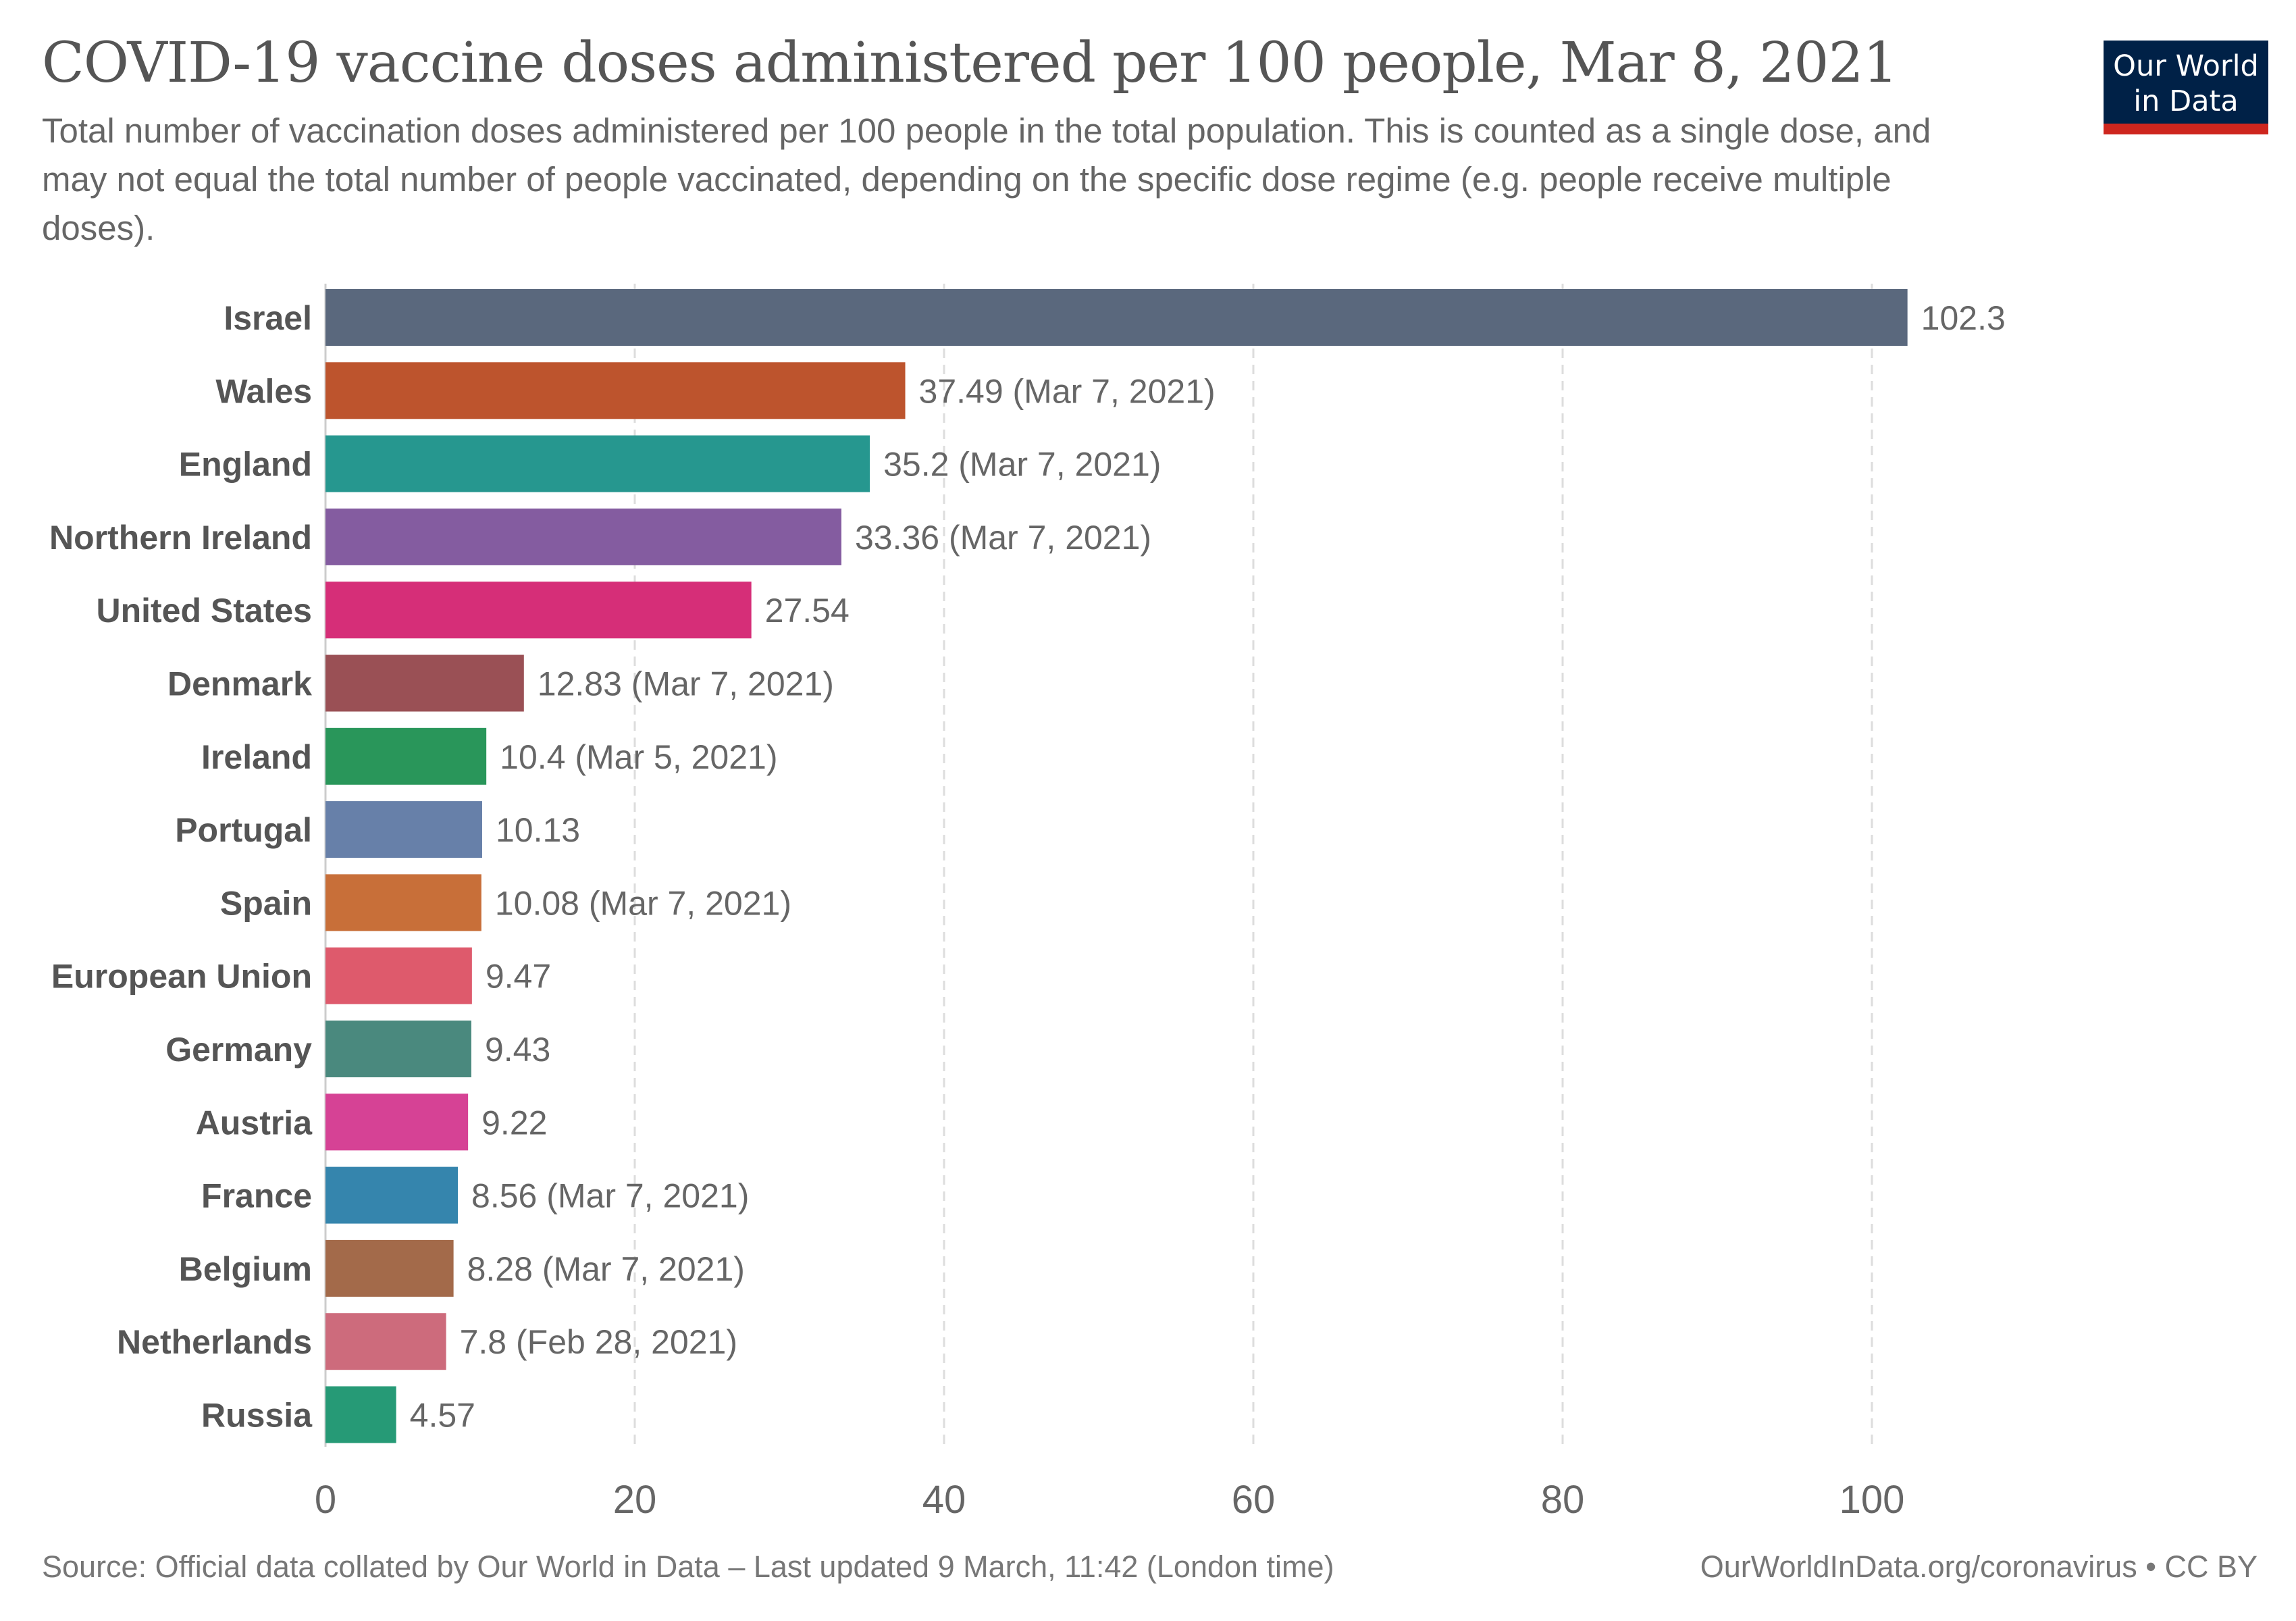  Describe the element at coordinates (266, 903) in the screenshot. I see `category-label: Spain` at that location.